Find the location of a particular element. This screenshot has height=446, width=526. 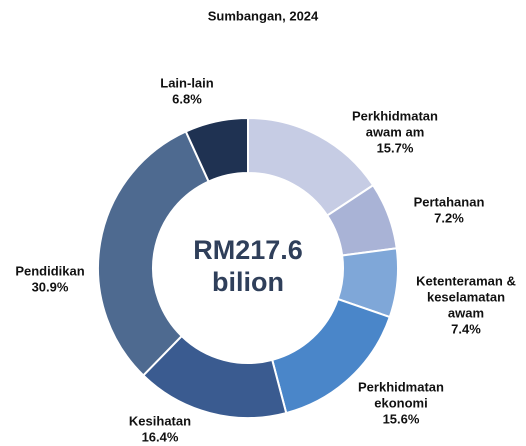

slice-label: keselamatan is located at coordinates (466, 296).